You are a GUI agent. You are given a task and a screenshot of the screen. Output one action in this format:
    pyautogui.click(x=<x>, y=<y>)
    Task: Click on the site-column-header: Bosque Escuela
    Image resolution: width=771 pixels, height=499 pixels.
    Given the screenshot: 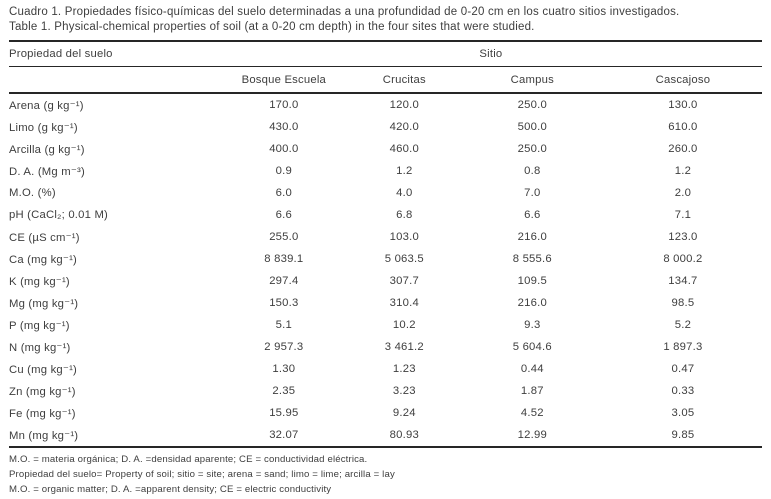 What is the action you would take?
    pyautogui.click(x=283, y=80)
    